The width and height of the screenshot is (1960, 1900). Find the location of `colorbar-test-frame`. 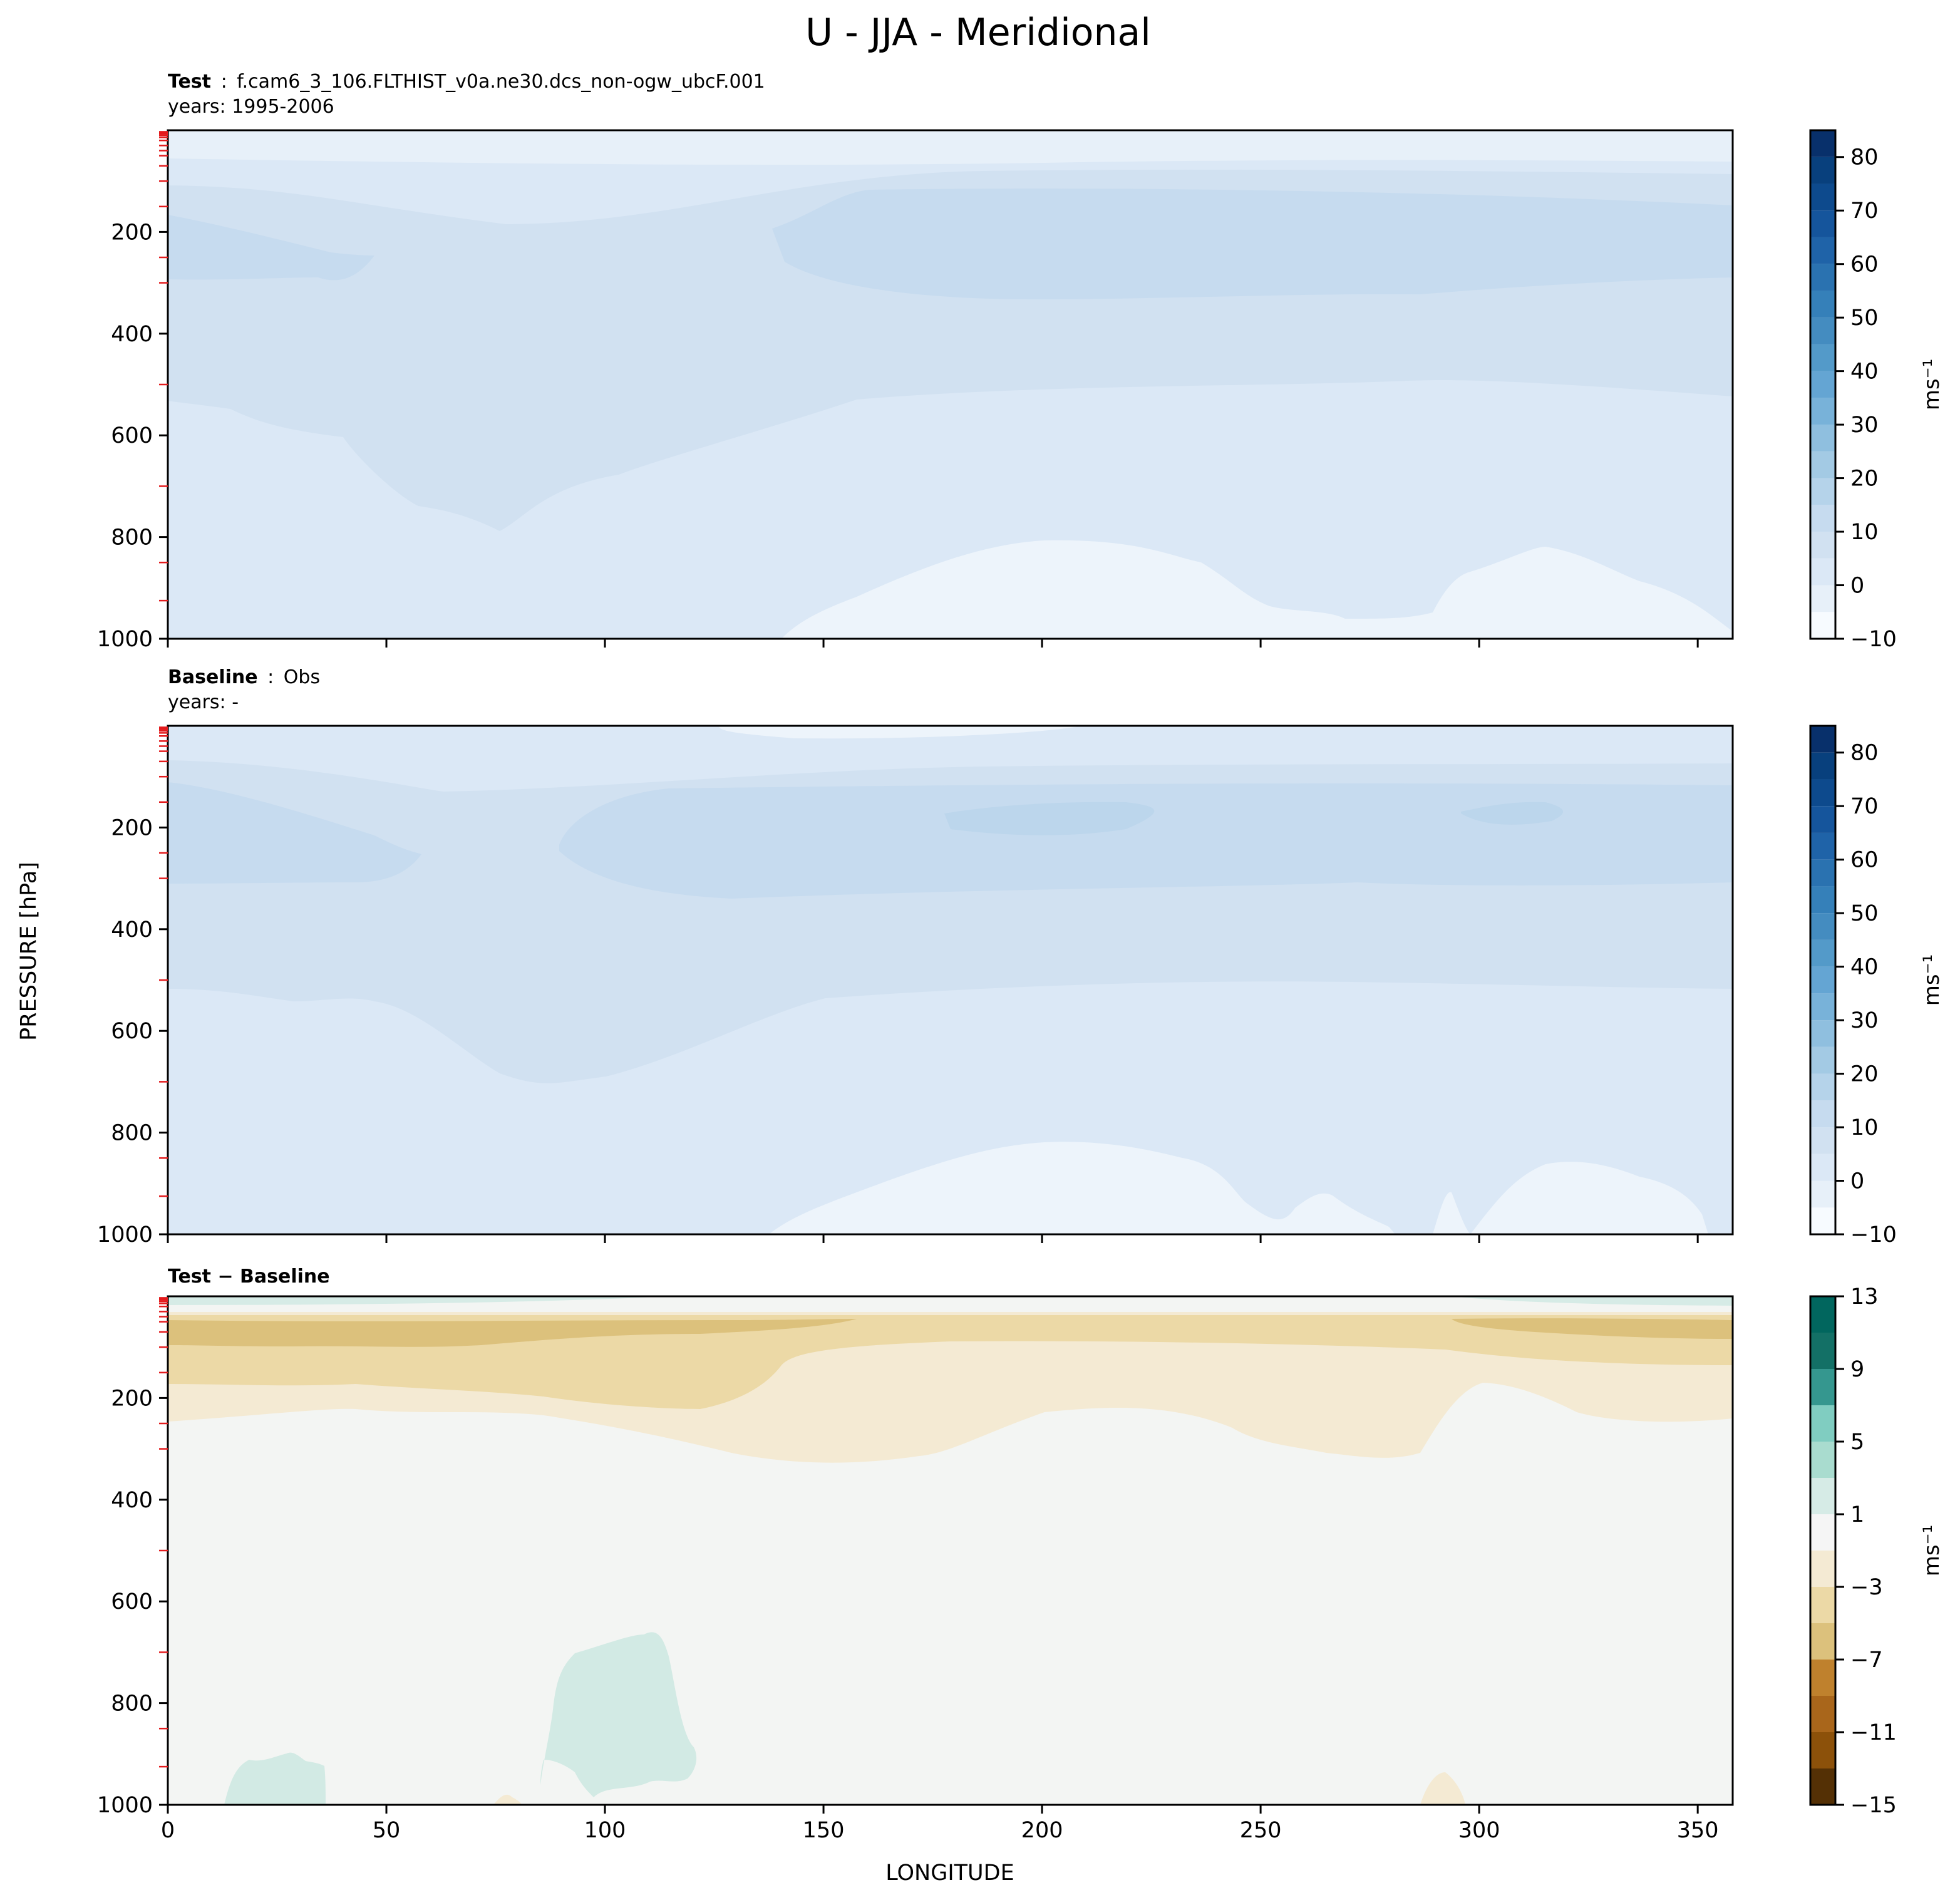

colorbar-test-frame is located at coordinates (1823, 384).